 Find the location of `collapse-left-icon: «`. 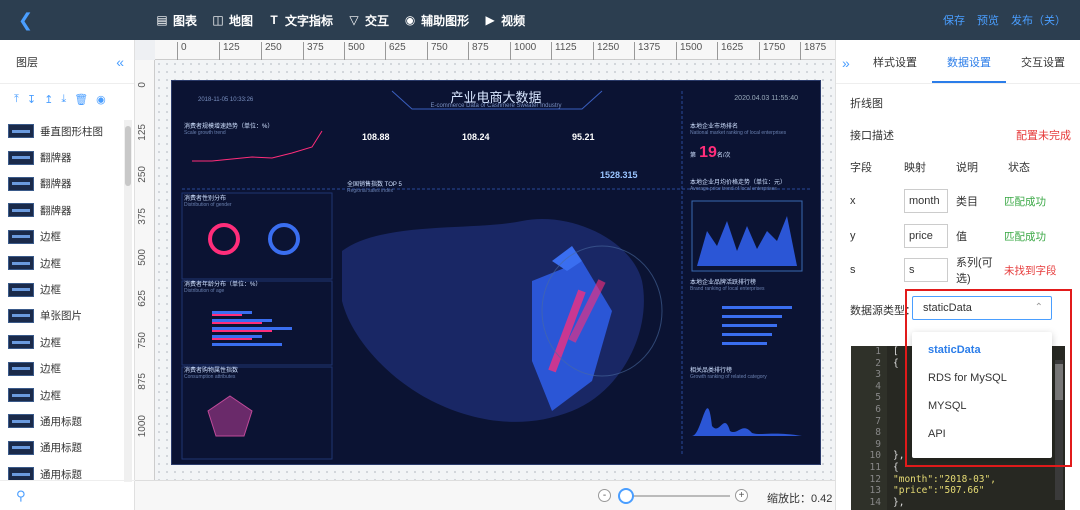

collapse-left-icon: « is located at coordinates (120, 61).